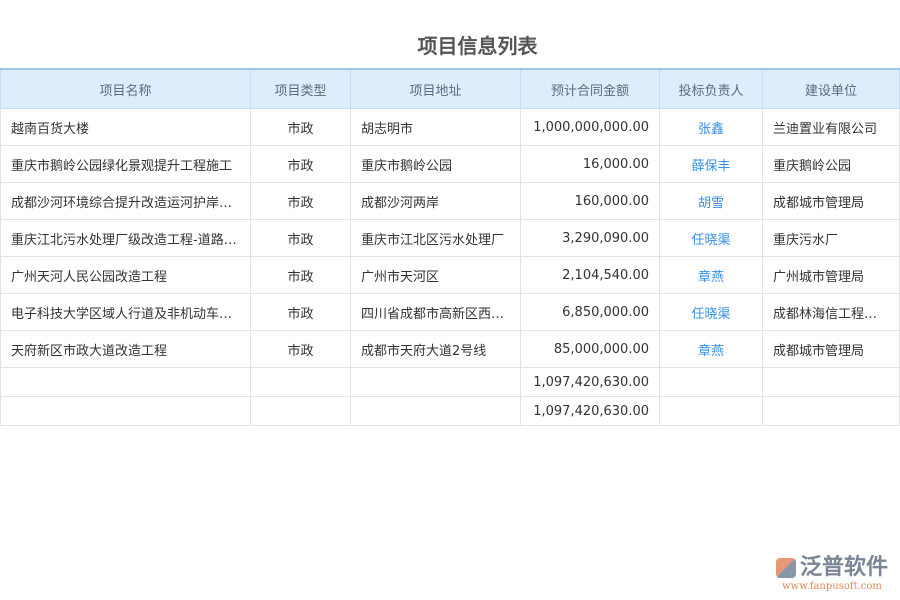  Describe the element at coordinates (590, 312) in the screenshot. I see `table-cell: 6,850,000.00` at that location.